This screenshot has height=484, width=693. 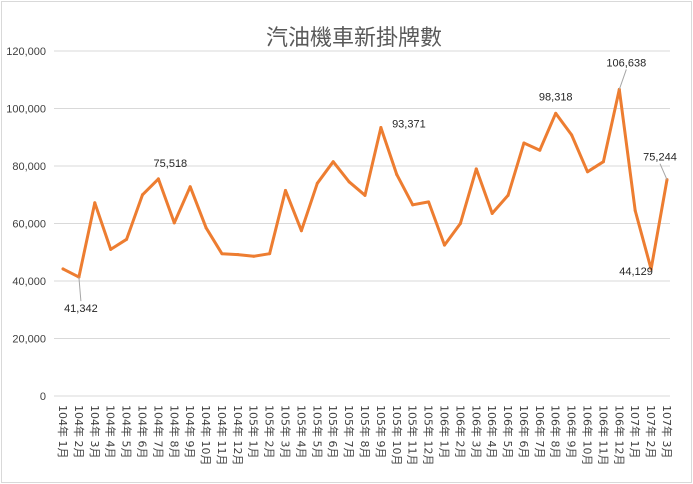 What do you see at coordinates (317, 432) in the screenshot?
I see `x-tick-label: 105年 5月` at bounding box center [317, 432].